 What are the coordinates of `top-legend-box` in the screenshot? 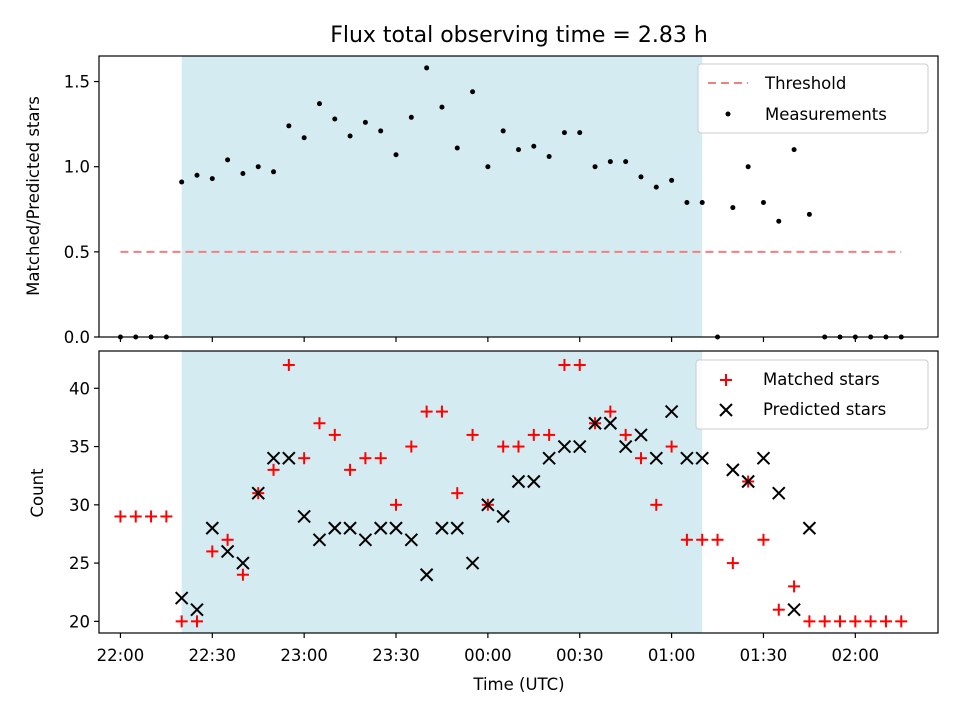 It's located at (813, 98).